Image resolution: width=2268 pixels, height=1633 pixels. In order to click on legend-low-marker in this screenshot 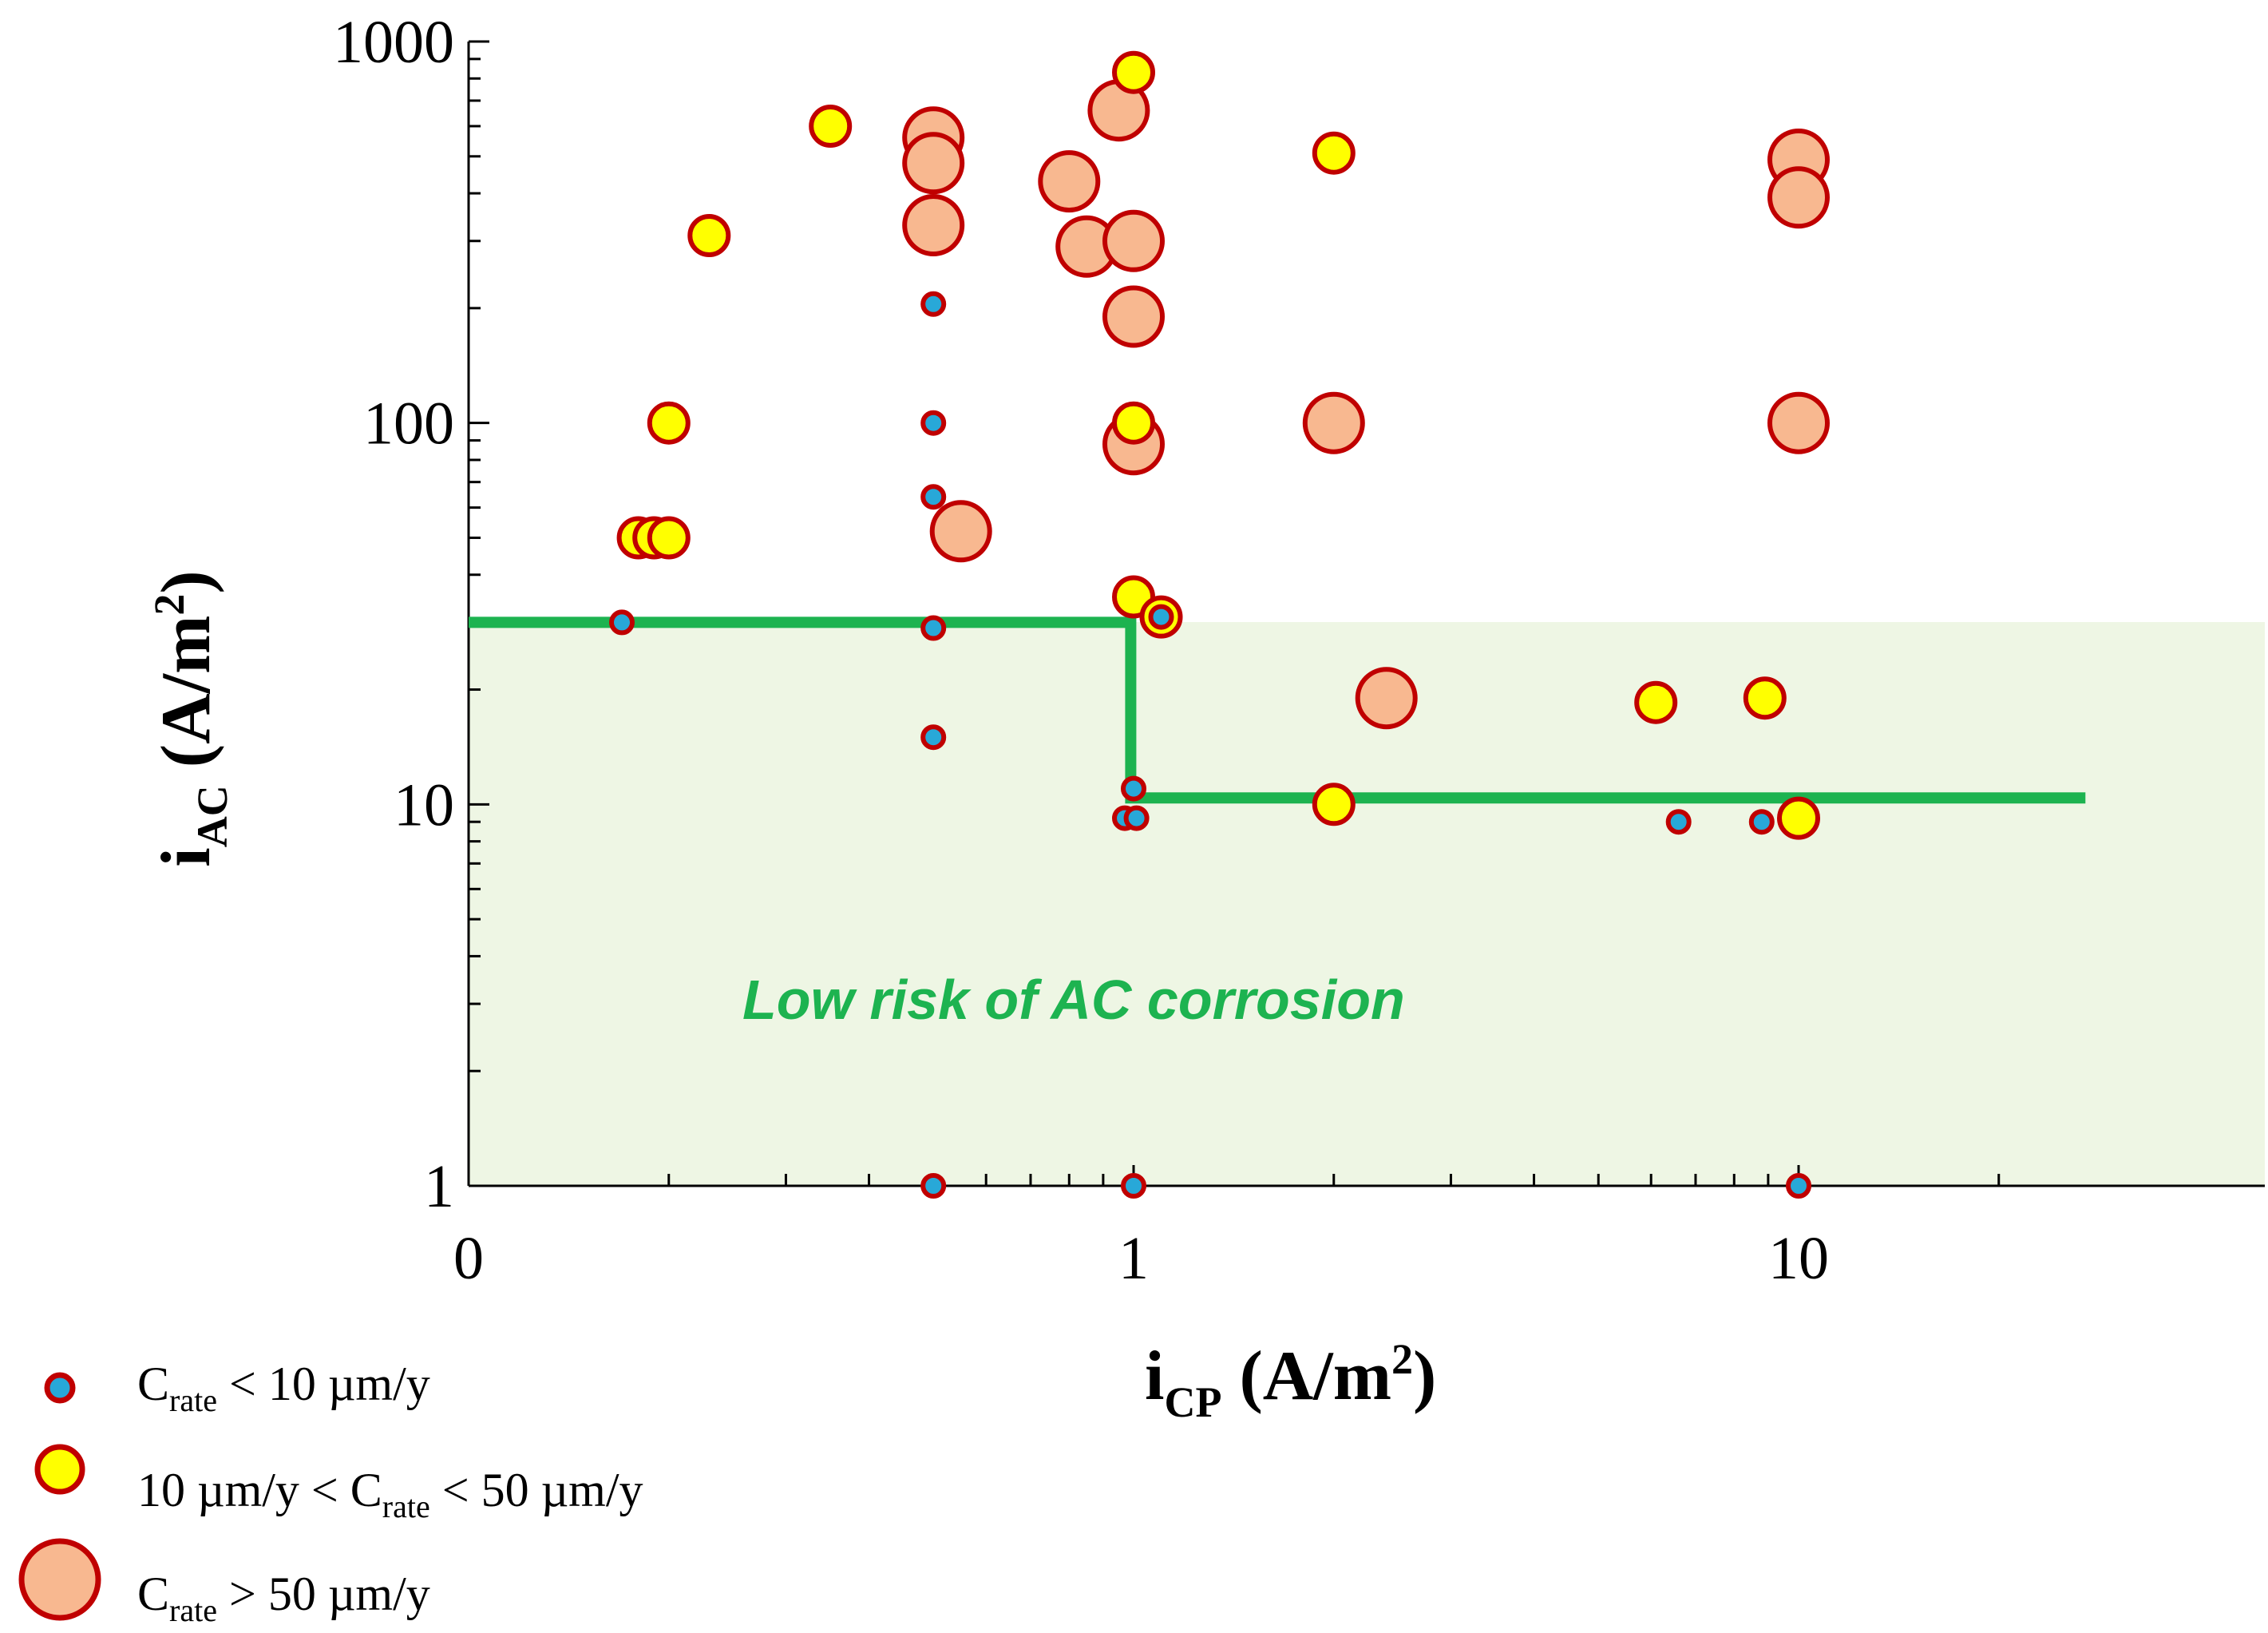, I will do `click(60, 1388)`.